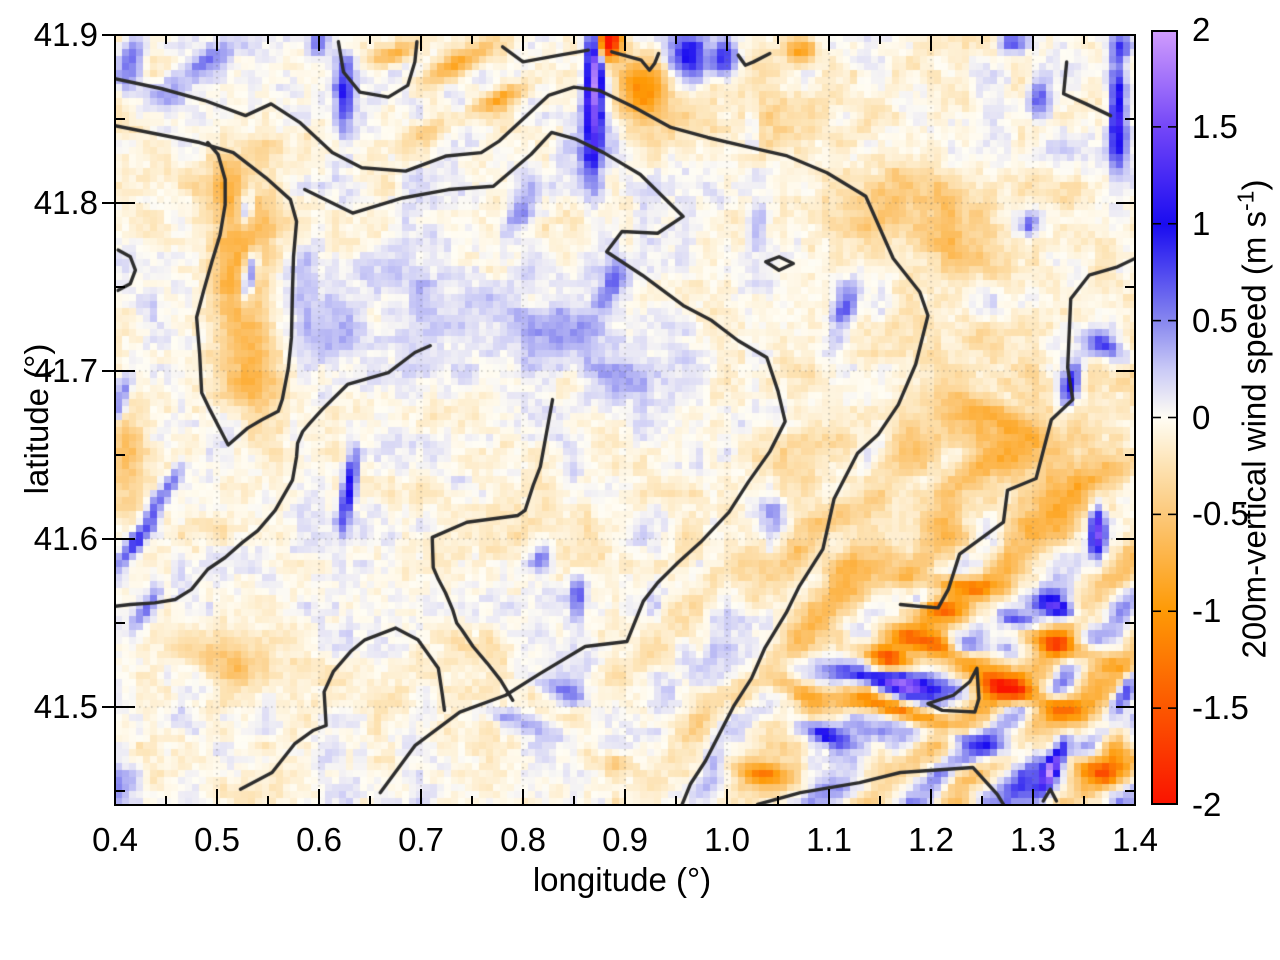  Describe the element at coordinates (1215, 320) in the screenshot. I see `colorbar-tick-label: 0.5` at that location.